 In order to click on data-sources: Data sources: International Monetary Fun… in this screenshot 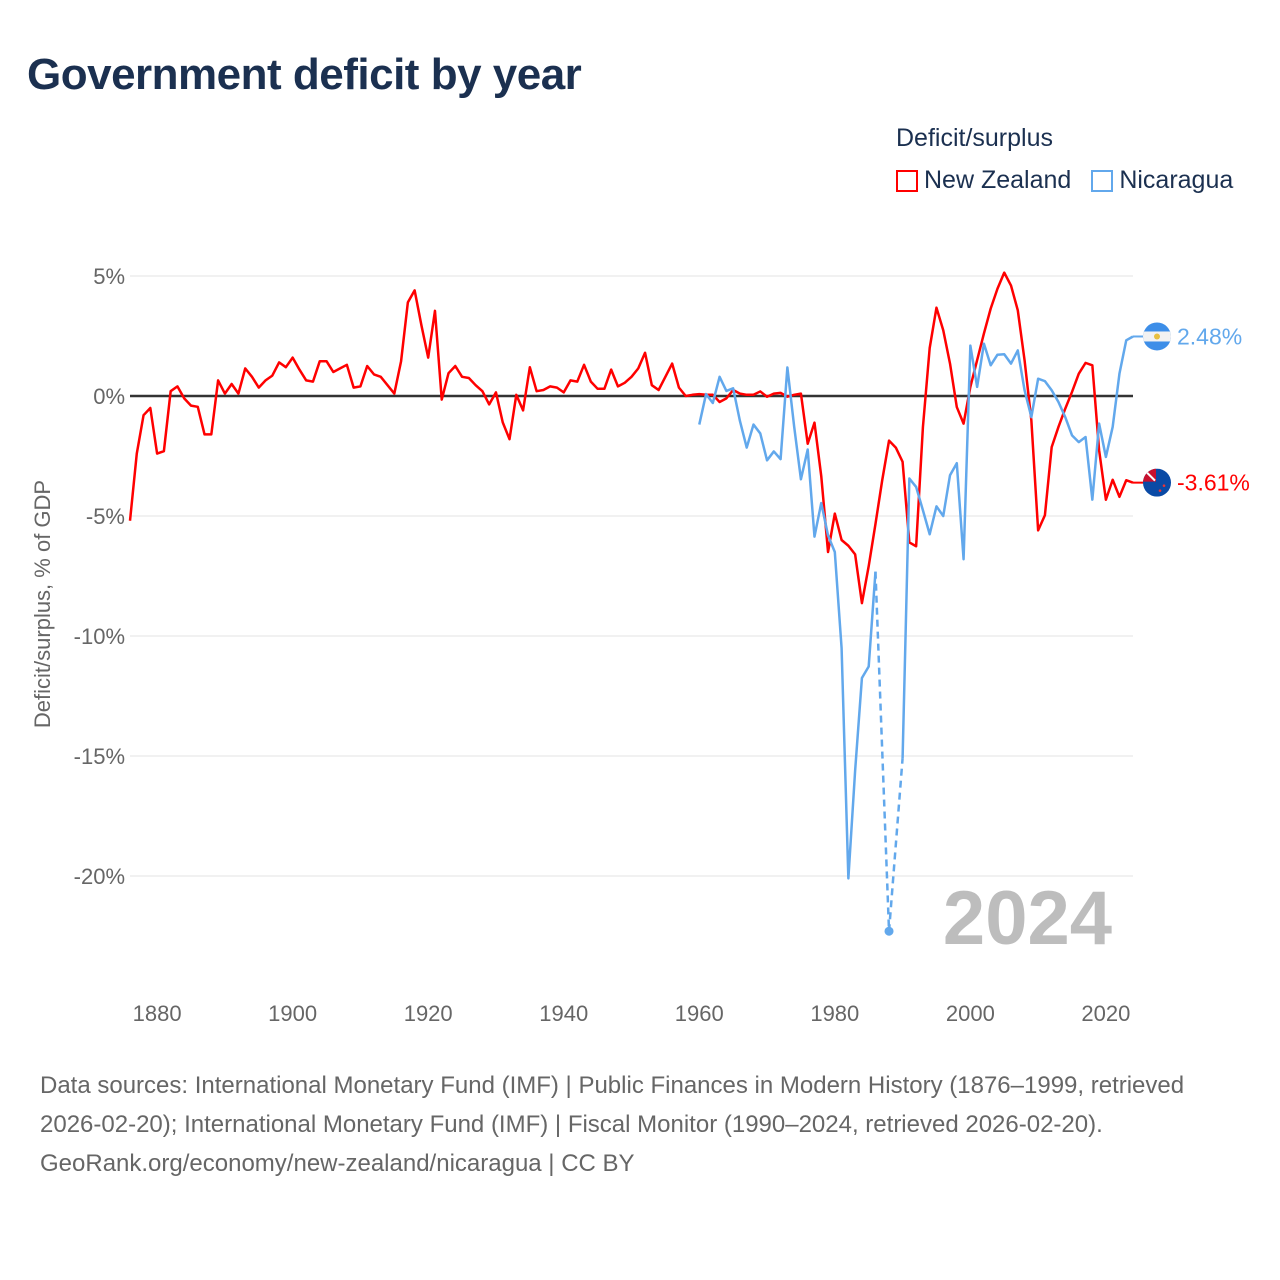, I will do `click(612, 1105)`.